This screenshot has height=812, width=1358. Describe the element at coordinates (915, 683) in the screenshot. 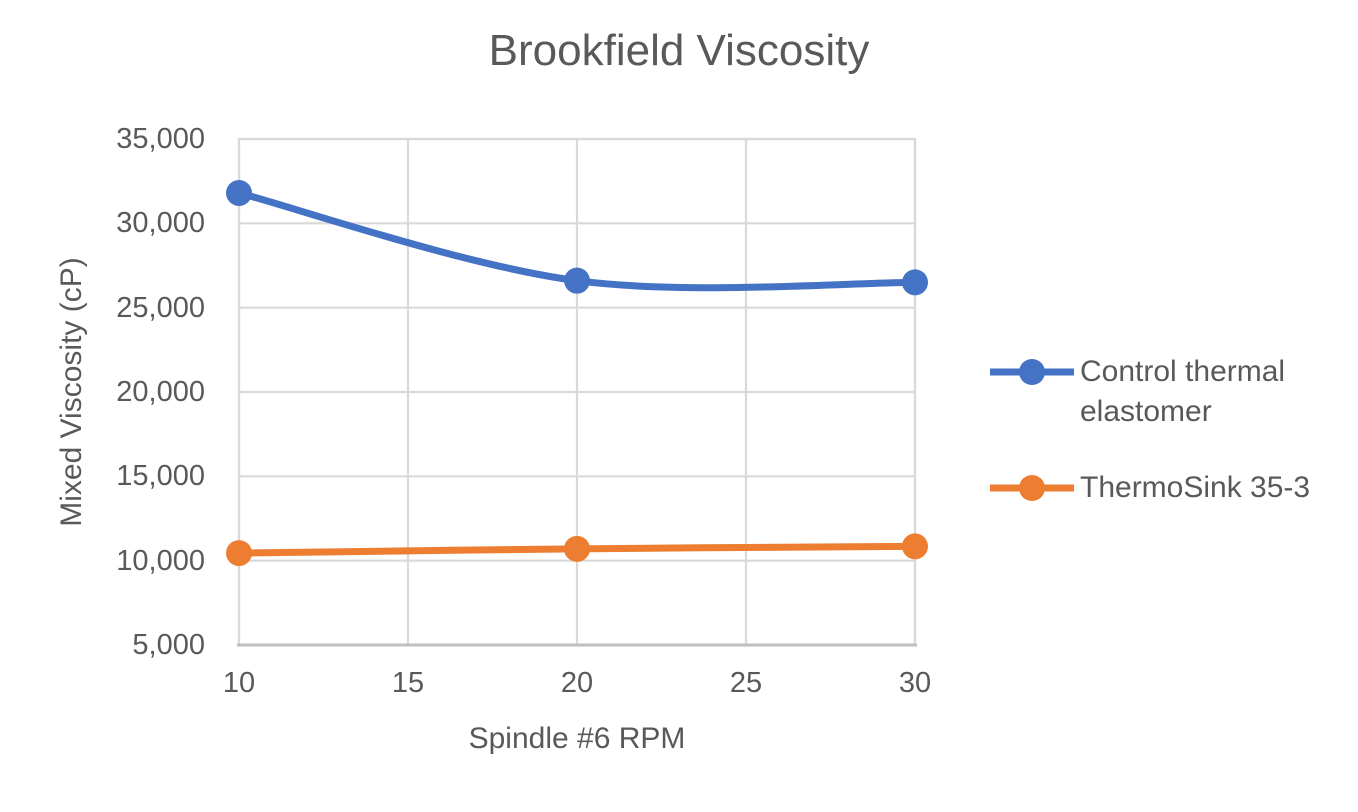

I see `x-tick-label: 30` at that location.